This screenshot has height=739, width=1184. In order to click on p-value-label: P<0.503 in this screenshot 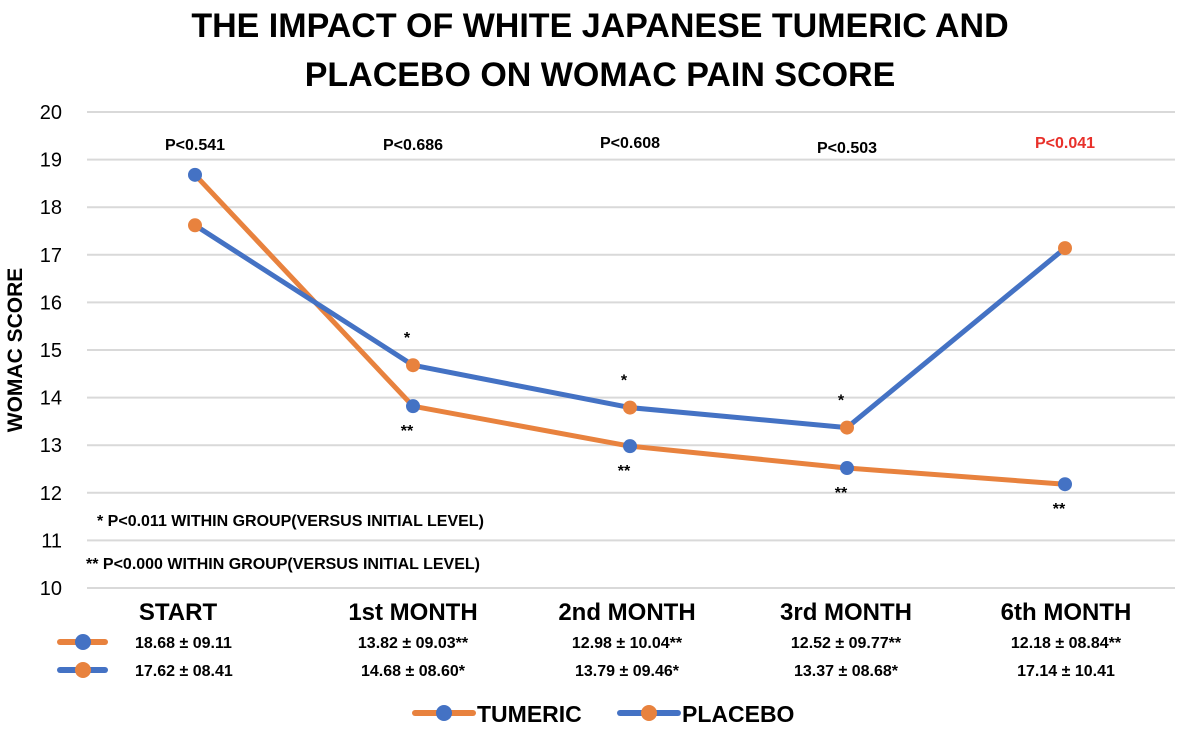, I will do `click(847, 148)`.